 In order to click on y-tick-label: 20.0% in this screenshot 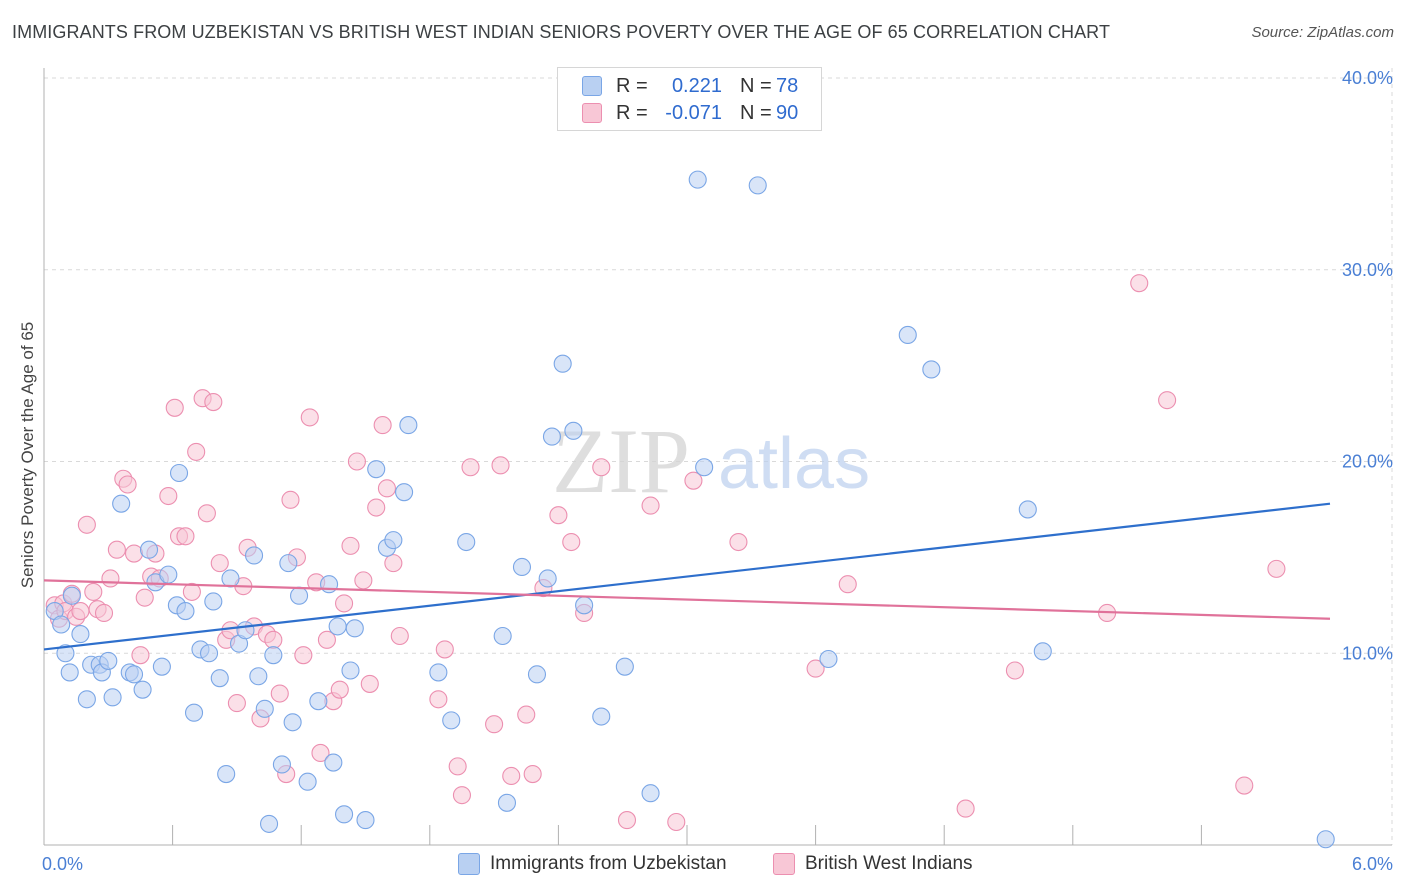, I will do `click(1367, 462)`.